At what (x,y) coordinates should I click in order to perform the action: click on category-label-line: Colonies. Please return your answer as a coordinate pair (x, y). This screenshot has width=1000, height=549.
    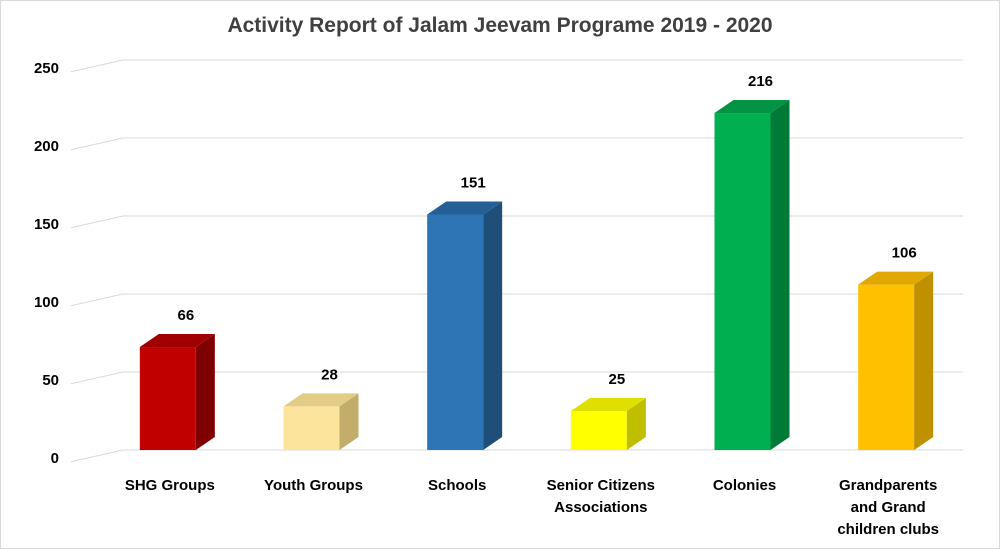
    Looking at the image, I should click on (744, 485).